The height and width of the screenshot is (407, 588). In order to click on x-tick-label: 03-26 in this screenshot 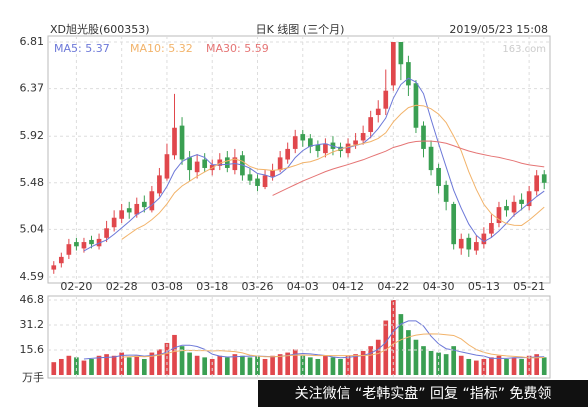, I will do `click(258, 286)`.